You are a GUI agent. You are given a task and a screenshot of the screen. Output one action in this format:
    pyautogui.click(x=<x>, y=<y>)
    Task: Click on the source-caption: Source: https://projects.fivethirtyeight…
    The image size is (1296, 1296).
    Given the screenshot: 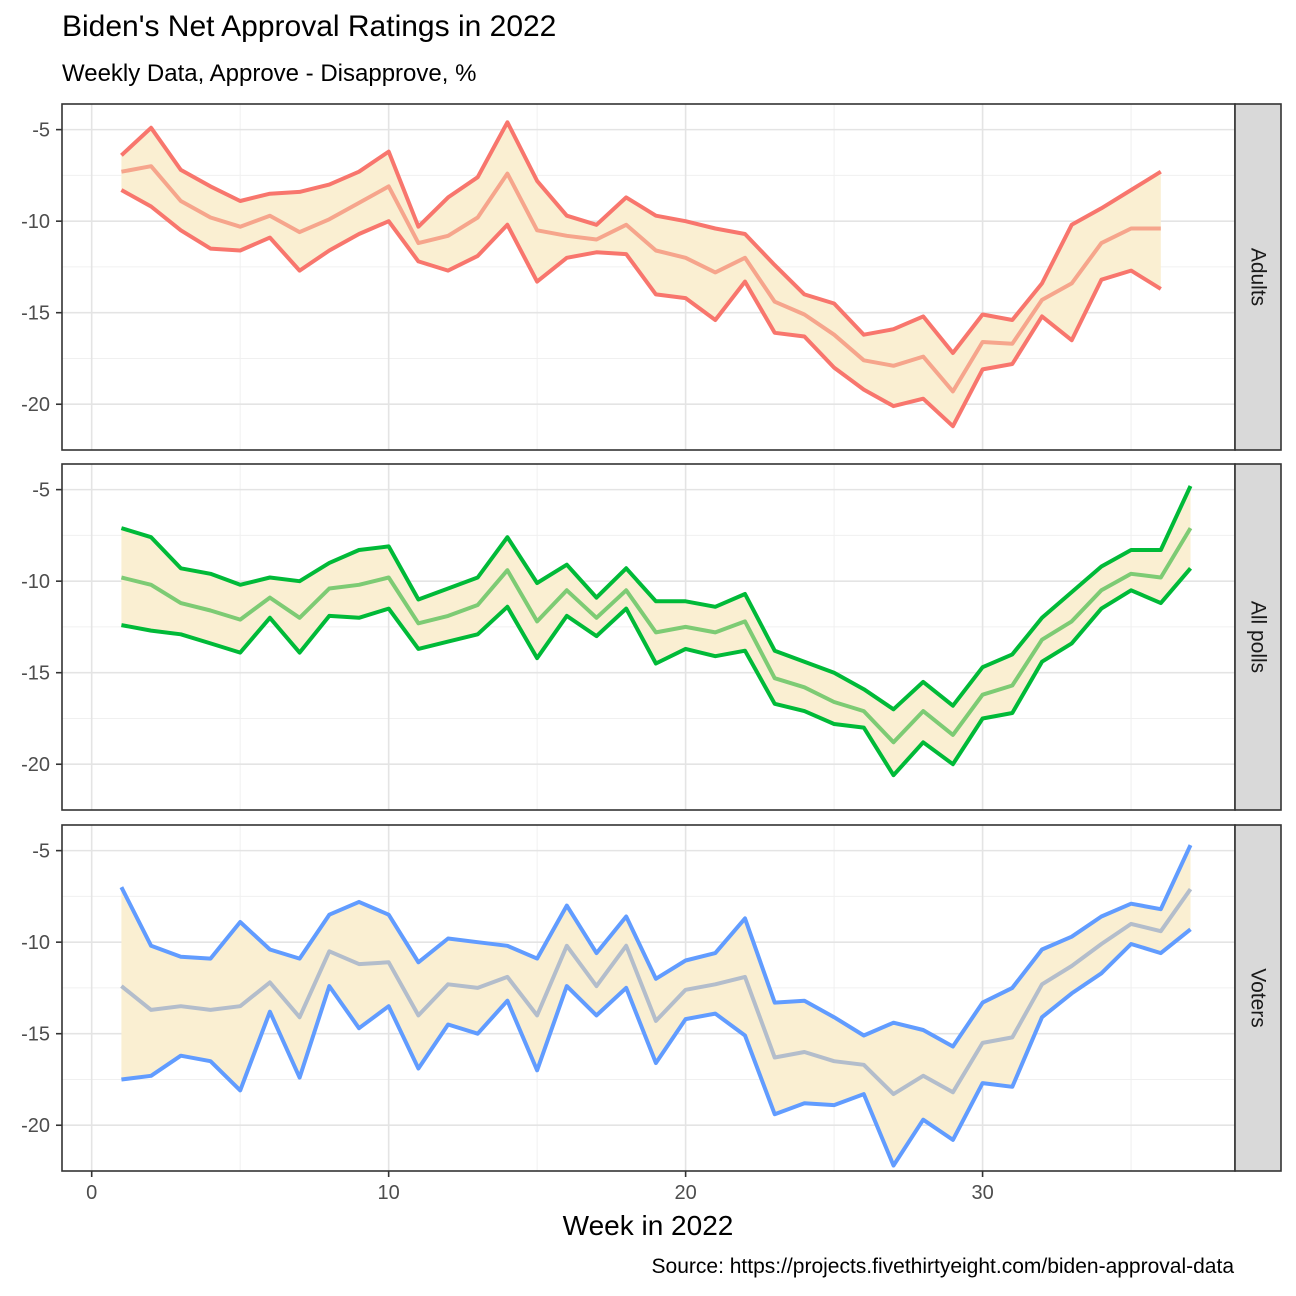 What is the action you would take?
    pyautogui.click(x=942, y=1266)
    